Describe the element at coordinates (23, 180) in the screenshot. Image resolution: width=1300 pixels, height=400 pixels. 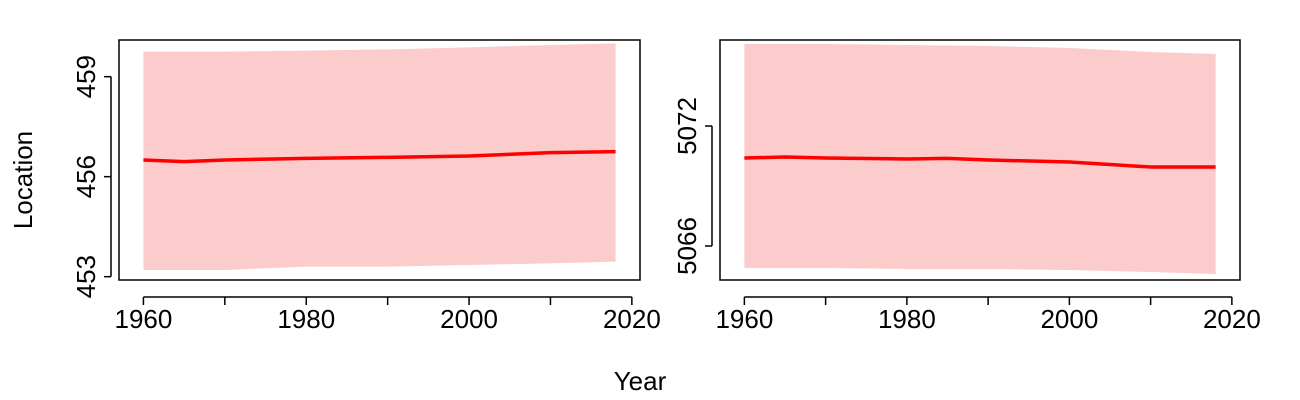
I see `y-axis-label: Location` at that location.